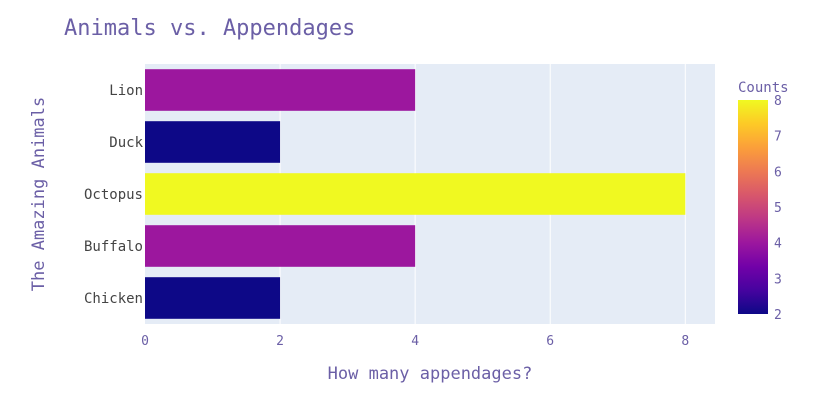 This screenshot has height=405, width=815. Describe the element at coordinates (126, 91) in the screenshot. I see `y-tick-label: Lion` at that location.